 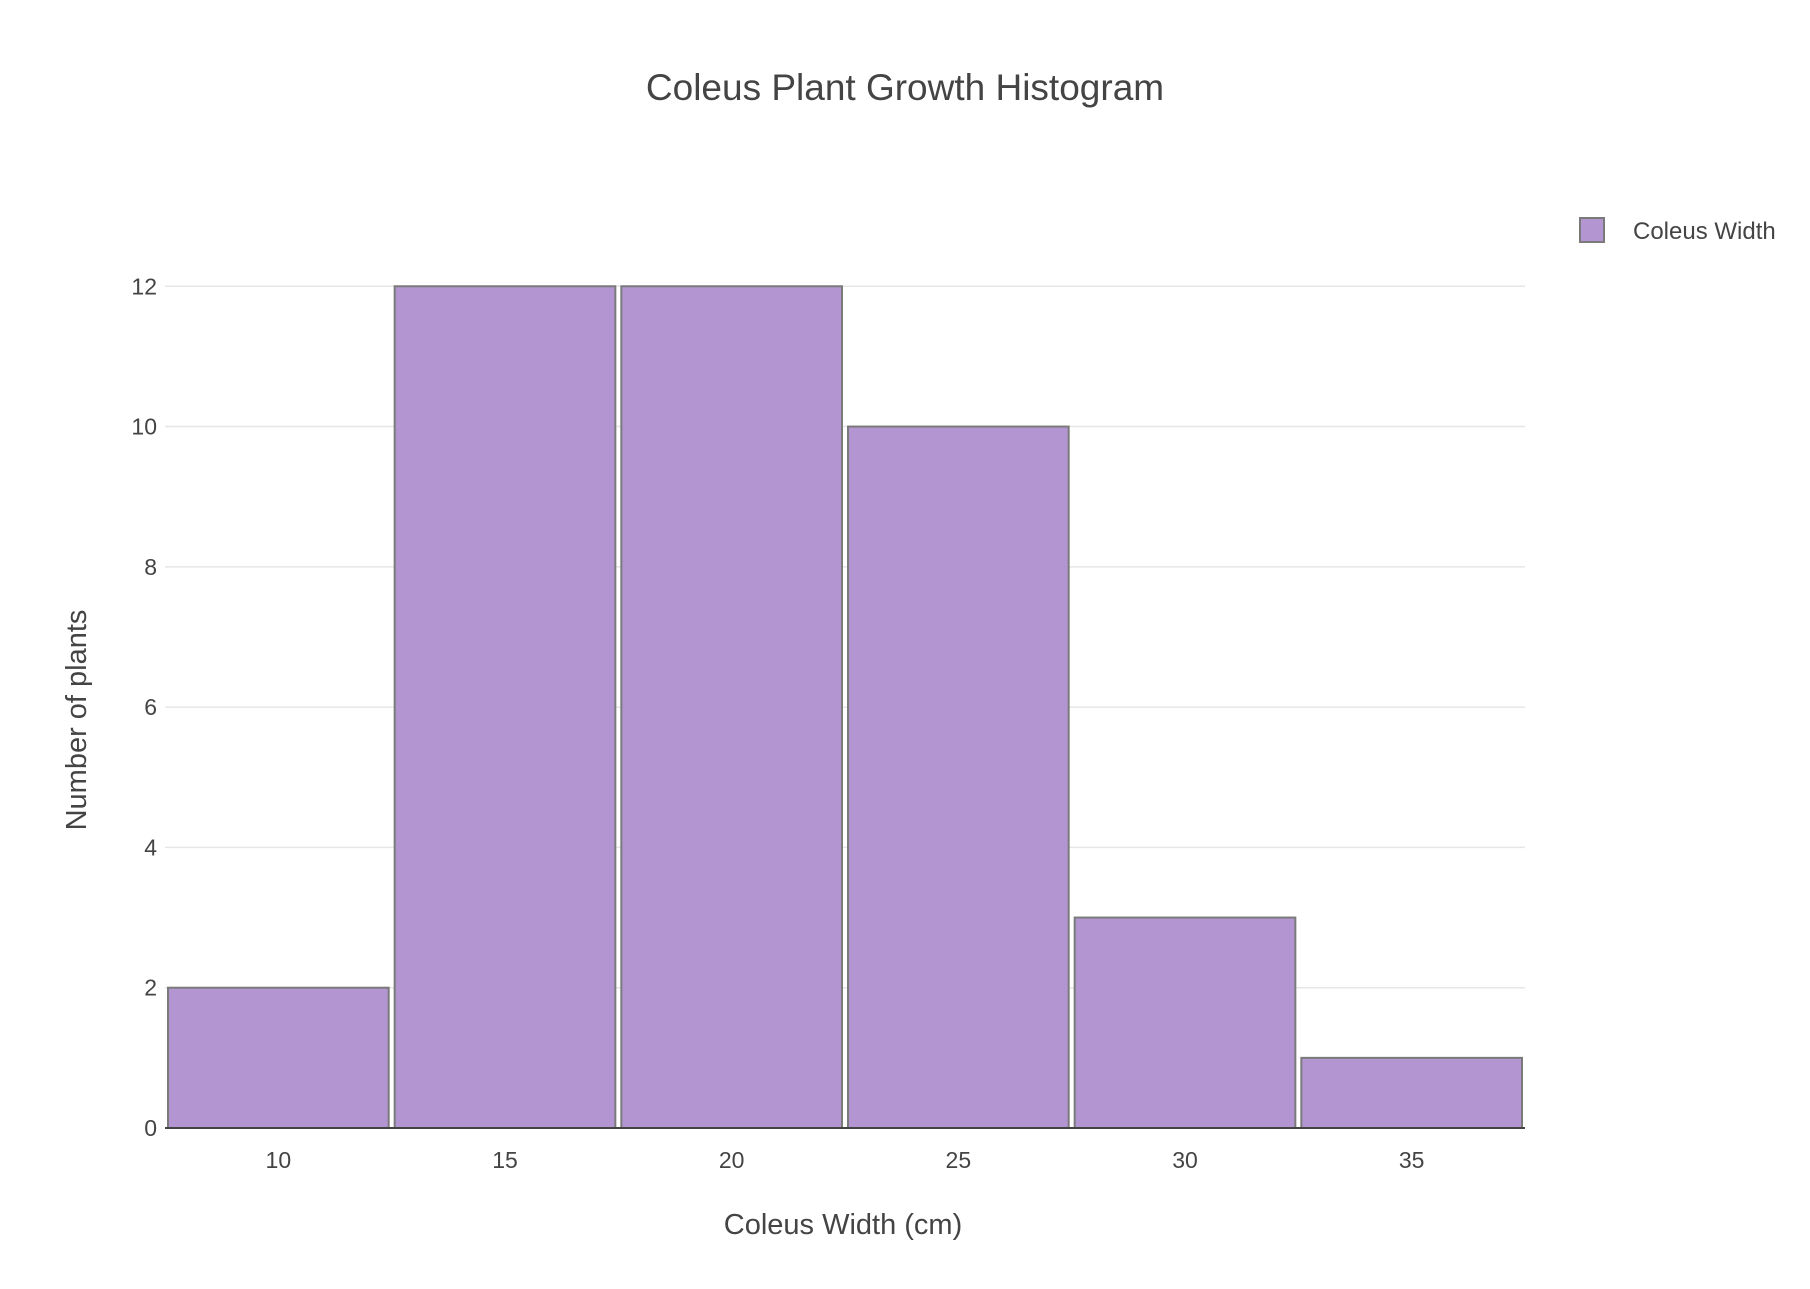 What do you see at coordinates (150, 988) in the screenshot?
I see `y-tick-label: 2` at bounding box center [150, 988].